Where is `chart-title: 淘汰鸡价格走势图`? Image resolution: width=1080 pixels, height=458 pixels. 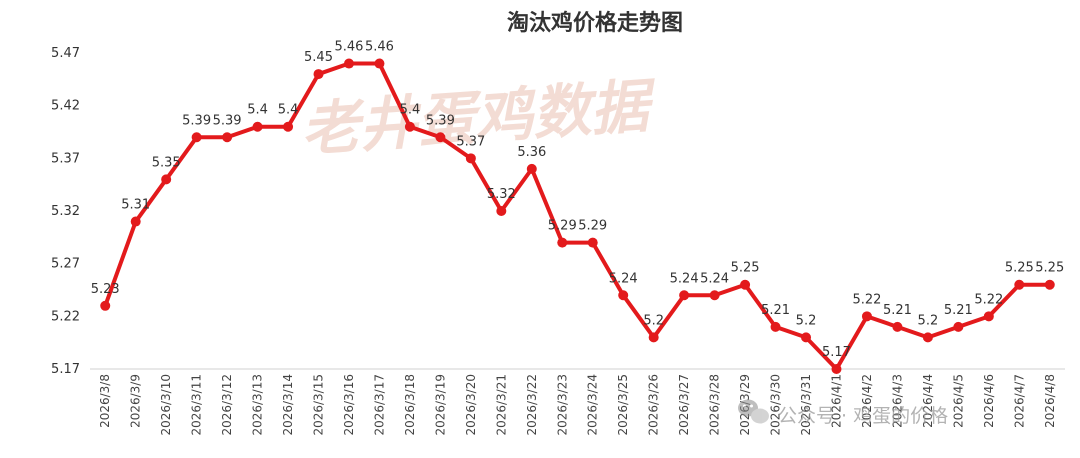
chart-title: 淘汰鸡价格走势图 is located at coordinates (595, 23).